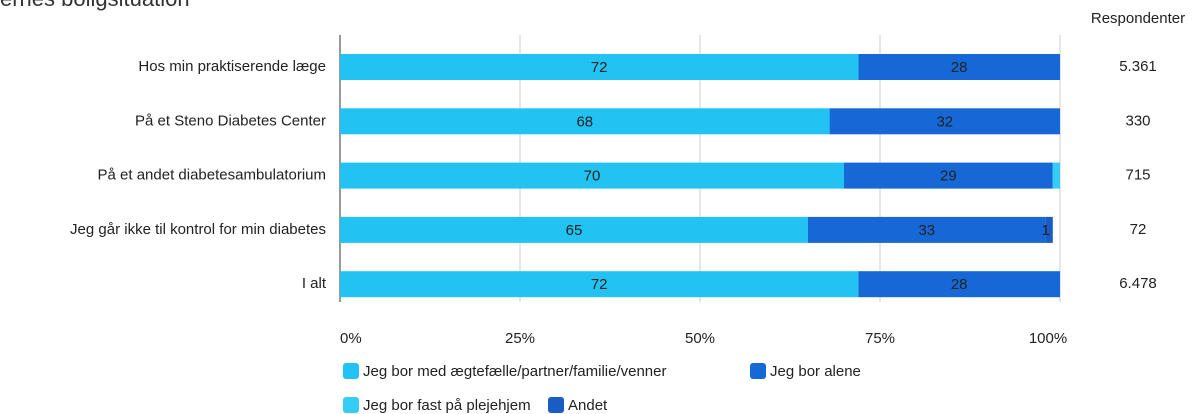 The width and height of the screenshot is (1195, 414). Describe the element at coordinates (232, 66) in the screenshot. I see `y-tick-label: Hos min praktiserende læge` at that location.